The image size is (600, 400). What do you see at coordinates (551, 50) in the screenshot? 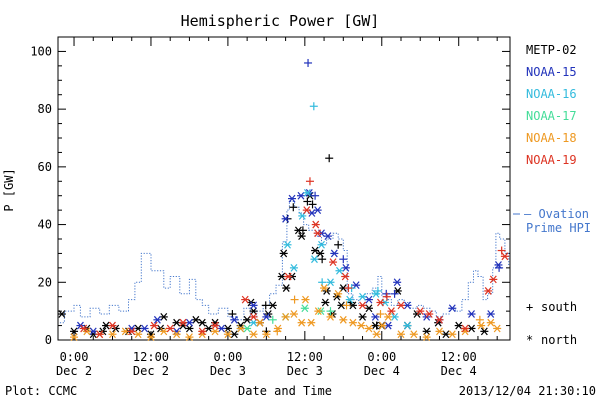
I see `legend-item-metp-02: METP-02` at bounding box center [551, 50].